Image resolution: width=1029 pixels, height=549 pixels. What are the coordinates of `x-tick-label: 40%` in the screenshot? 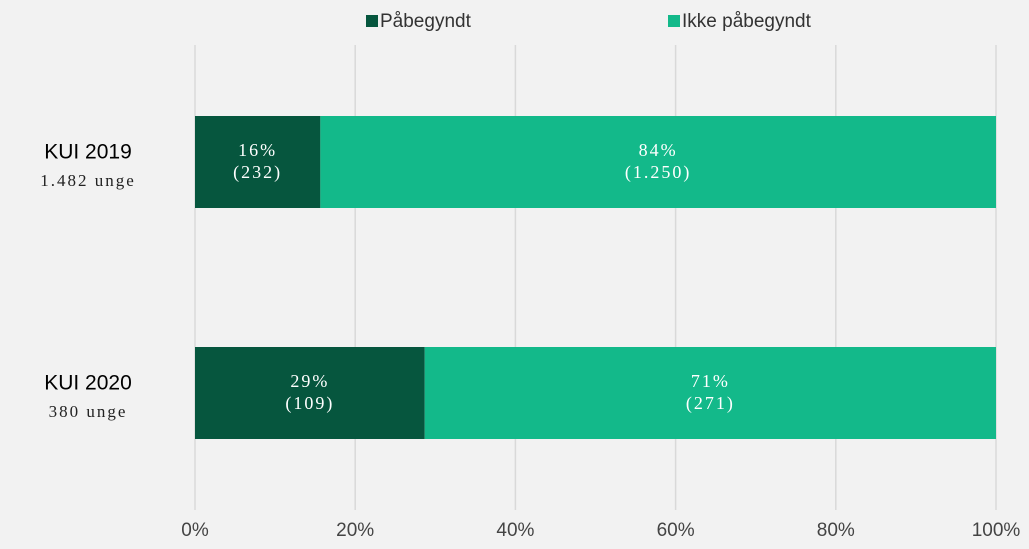 It's located at (515, 530).